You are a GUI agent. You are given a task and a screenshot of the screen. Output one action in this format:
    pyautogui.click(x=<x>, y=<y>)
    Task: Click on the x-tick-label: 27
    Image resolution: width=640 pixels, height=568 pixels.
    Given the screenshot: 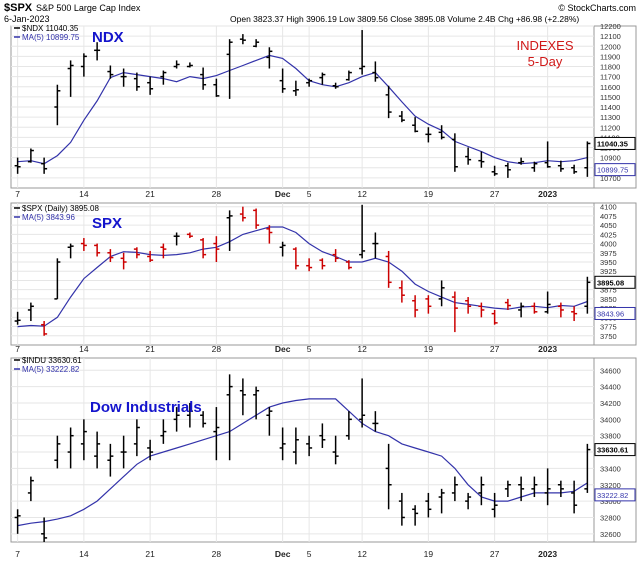 What is the action you would take?
    pyautogui.click(x=495, y=554)
    